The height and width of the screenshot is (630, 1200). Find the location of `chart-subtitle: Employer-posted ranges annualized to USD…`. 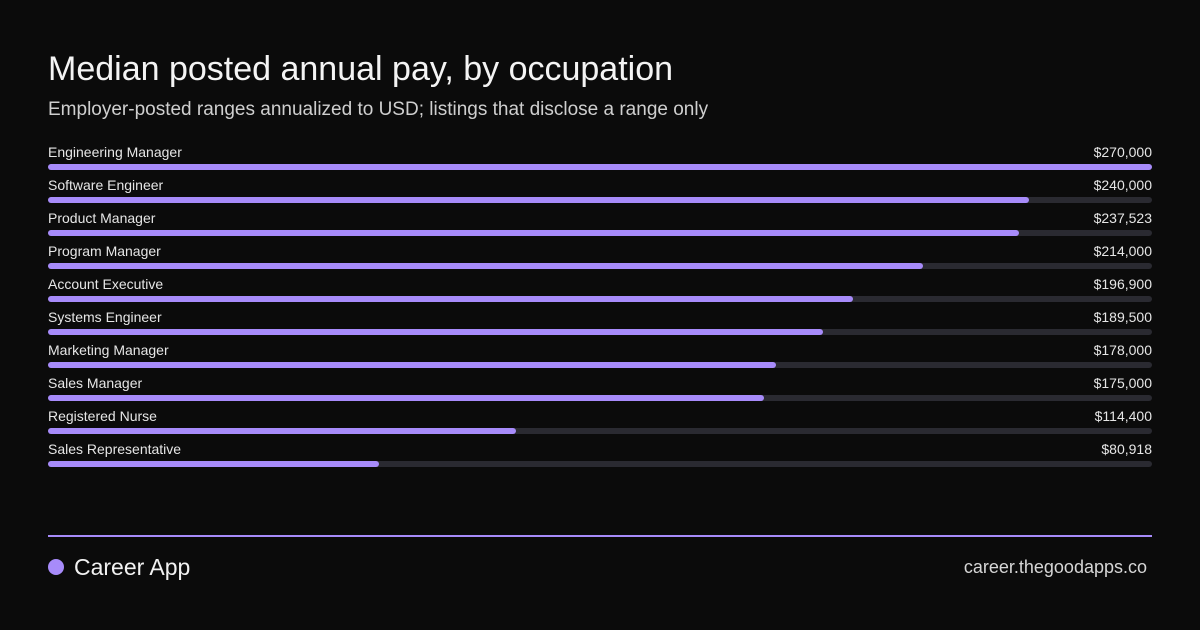

chart-subtitle: Employer-posted ranges annualized to USD… is located at coordinates (378, 109).